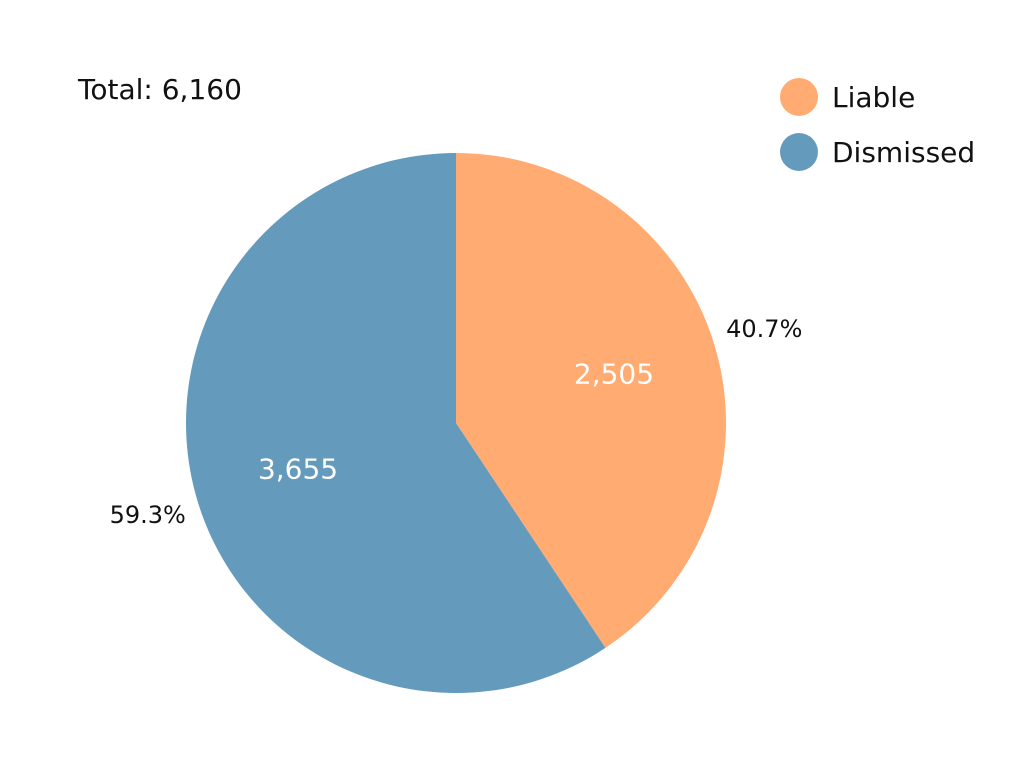  Describe the element at coordinates (799, 152) in the screenshot. I see `legend-swatch-dismissed` at that location.